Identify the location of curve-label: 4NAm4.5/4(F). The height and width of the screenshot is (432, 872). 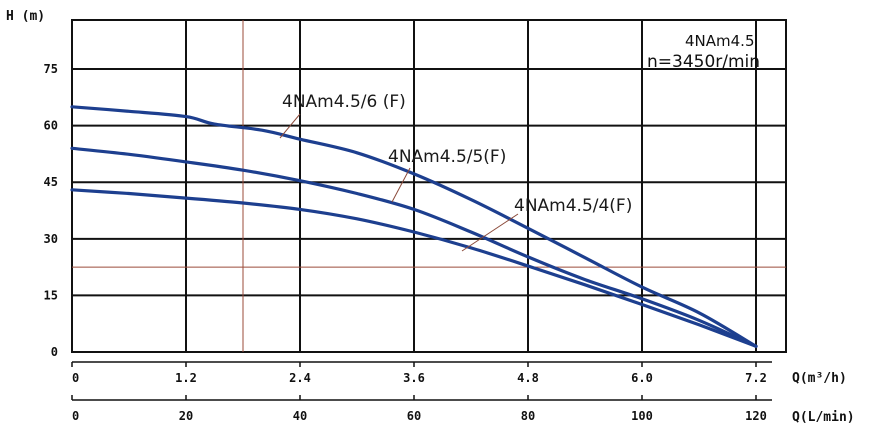
(573, 206).